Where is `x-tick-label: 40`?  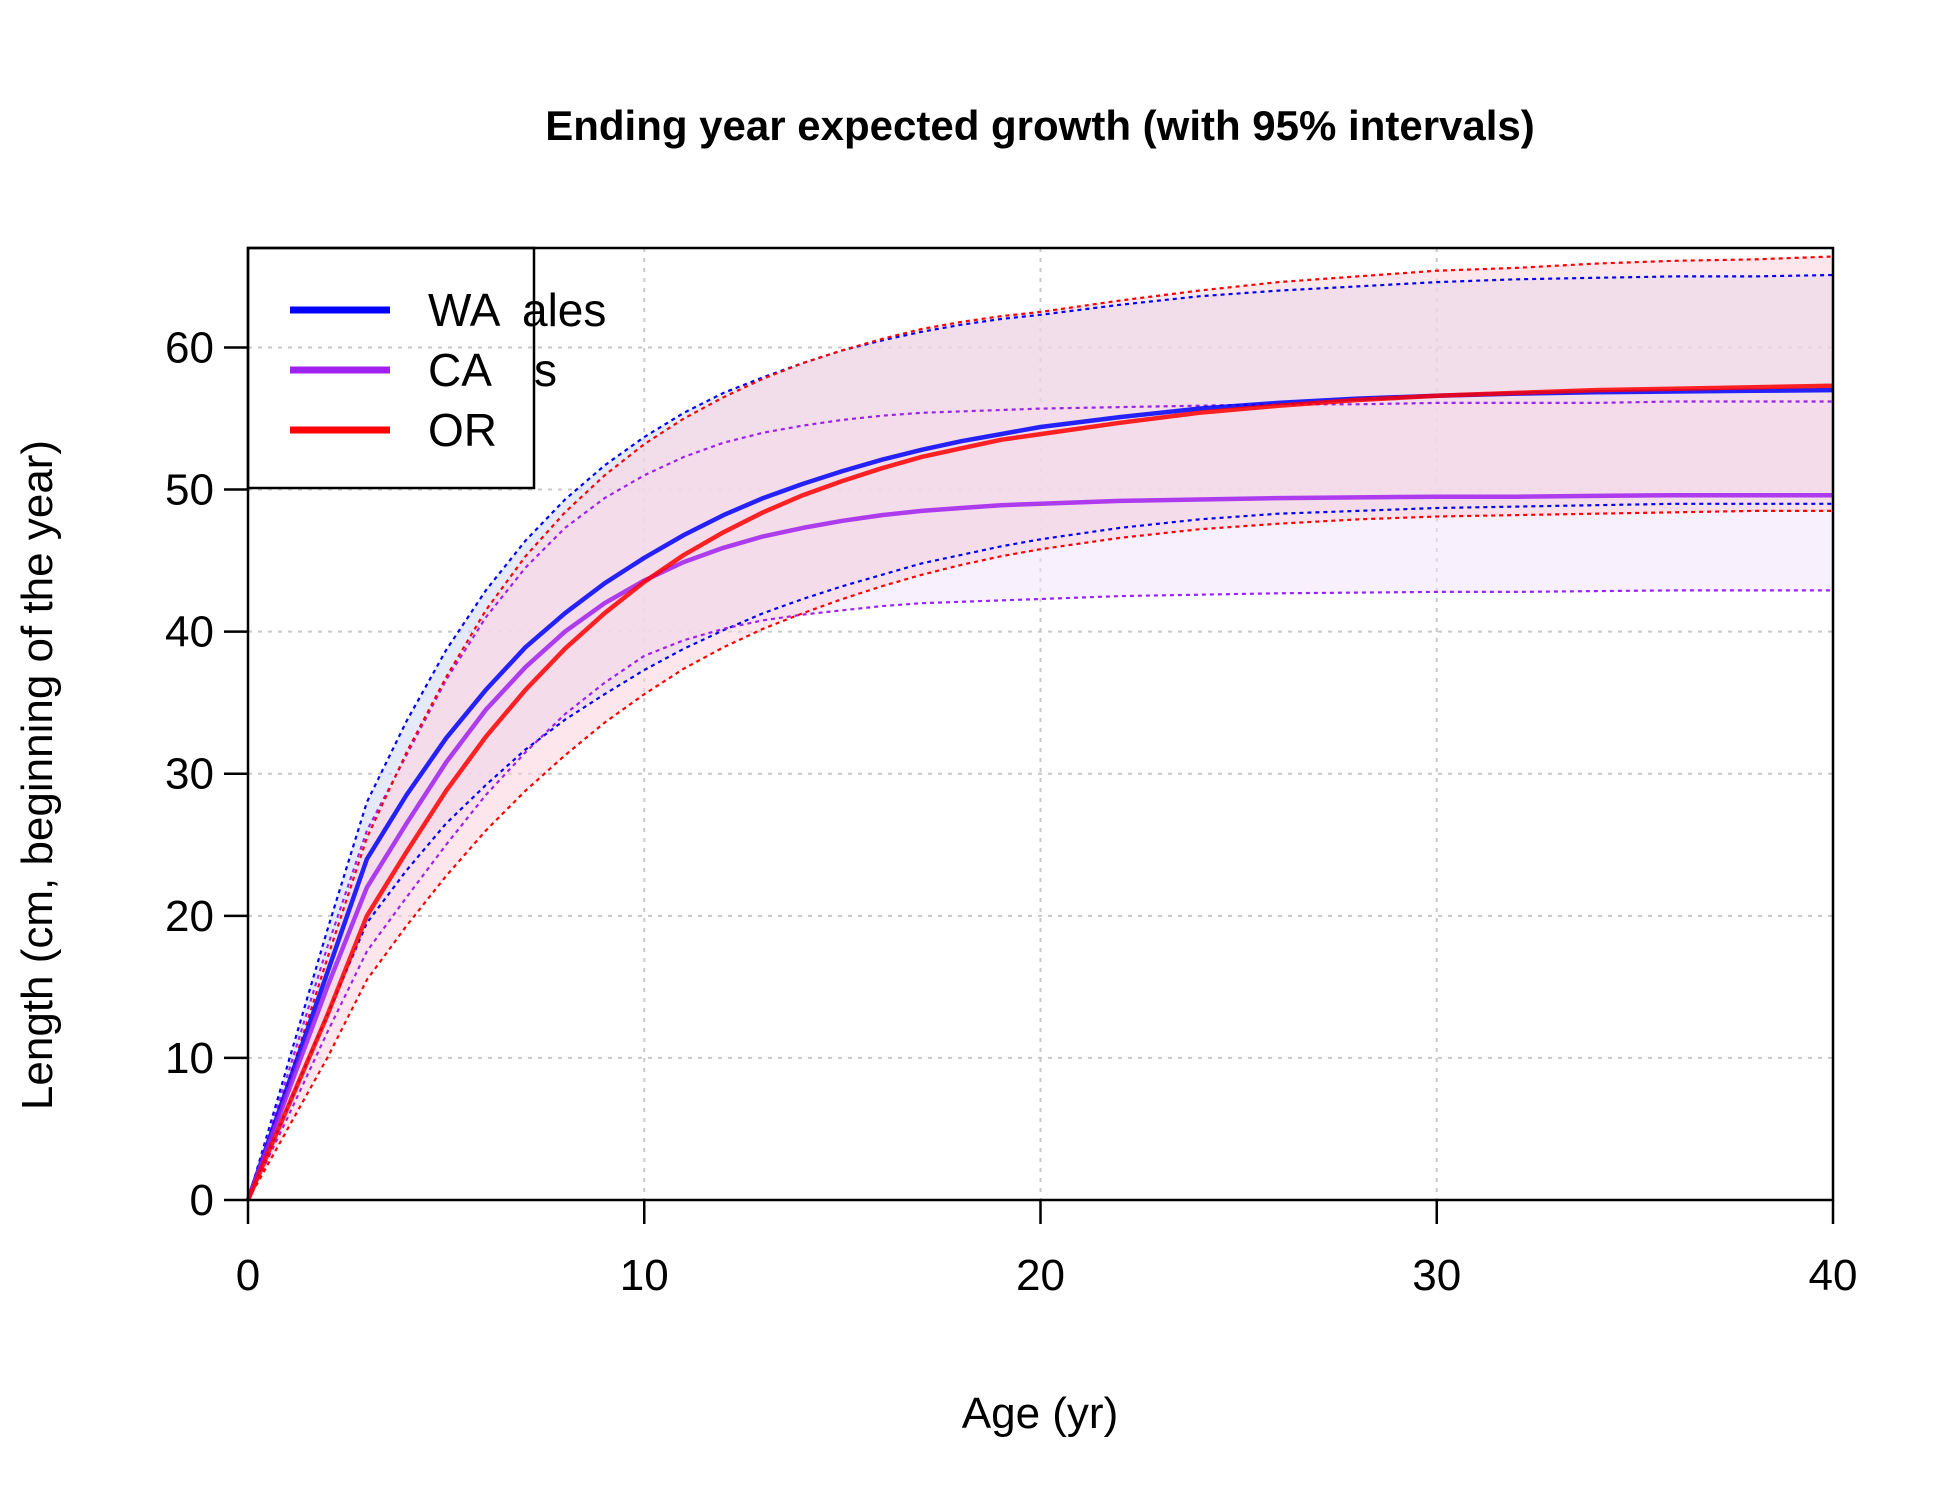 x-tick-label: 40 is located at coordinates (1833, 1275).